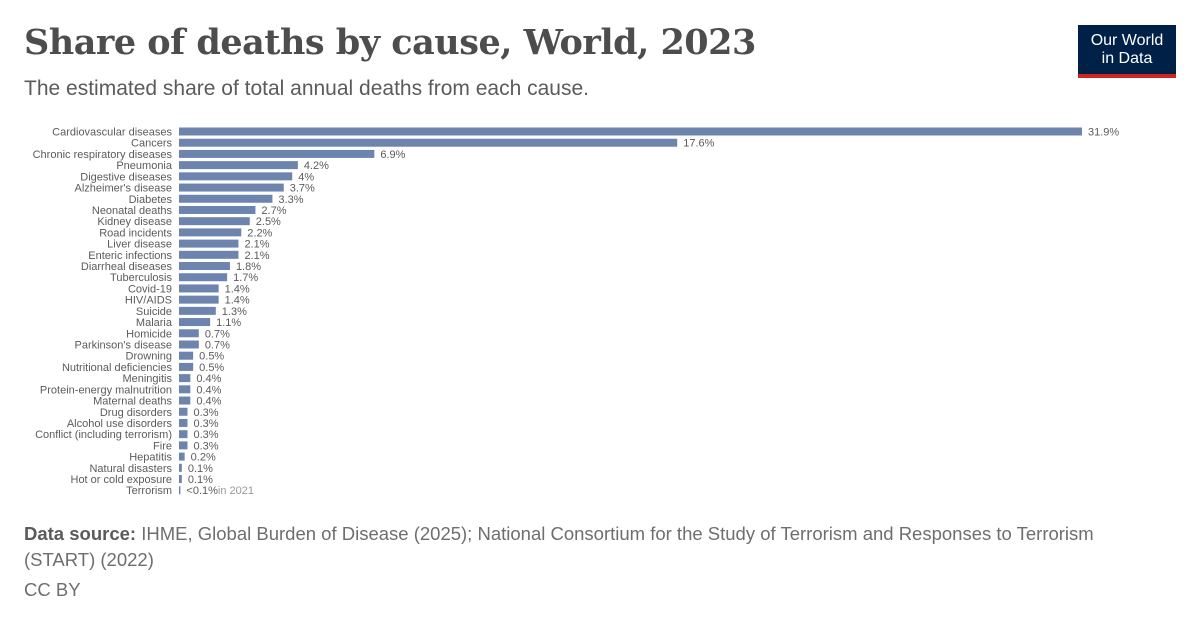 The image size is (1200, 627). Describe the element at coordinates (236, 176) in the screenshot. I see `bar-digestive-diseases` at that location.